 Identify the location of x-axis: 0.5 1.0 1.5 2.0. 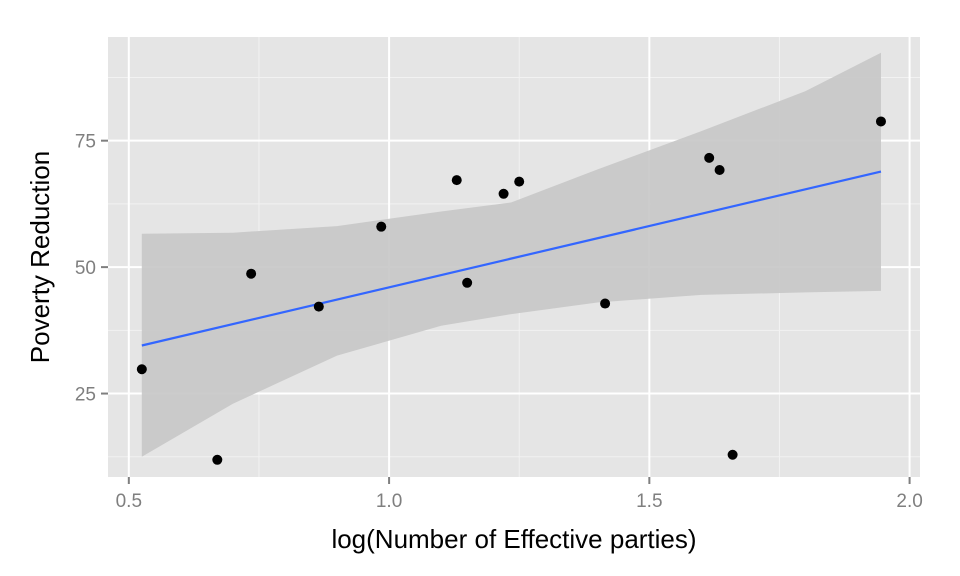
(519, 494).